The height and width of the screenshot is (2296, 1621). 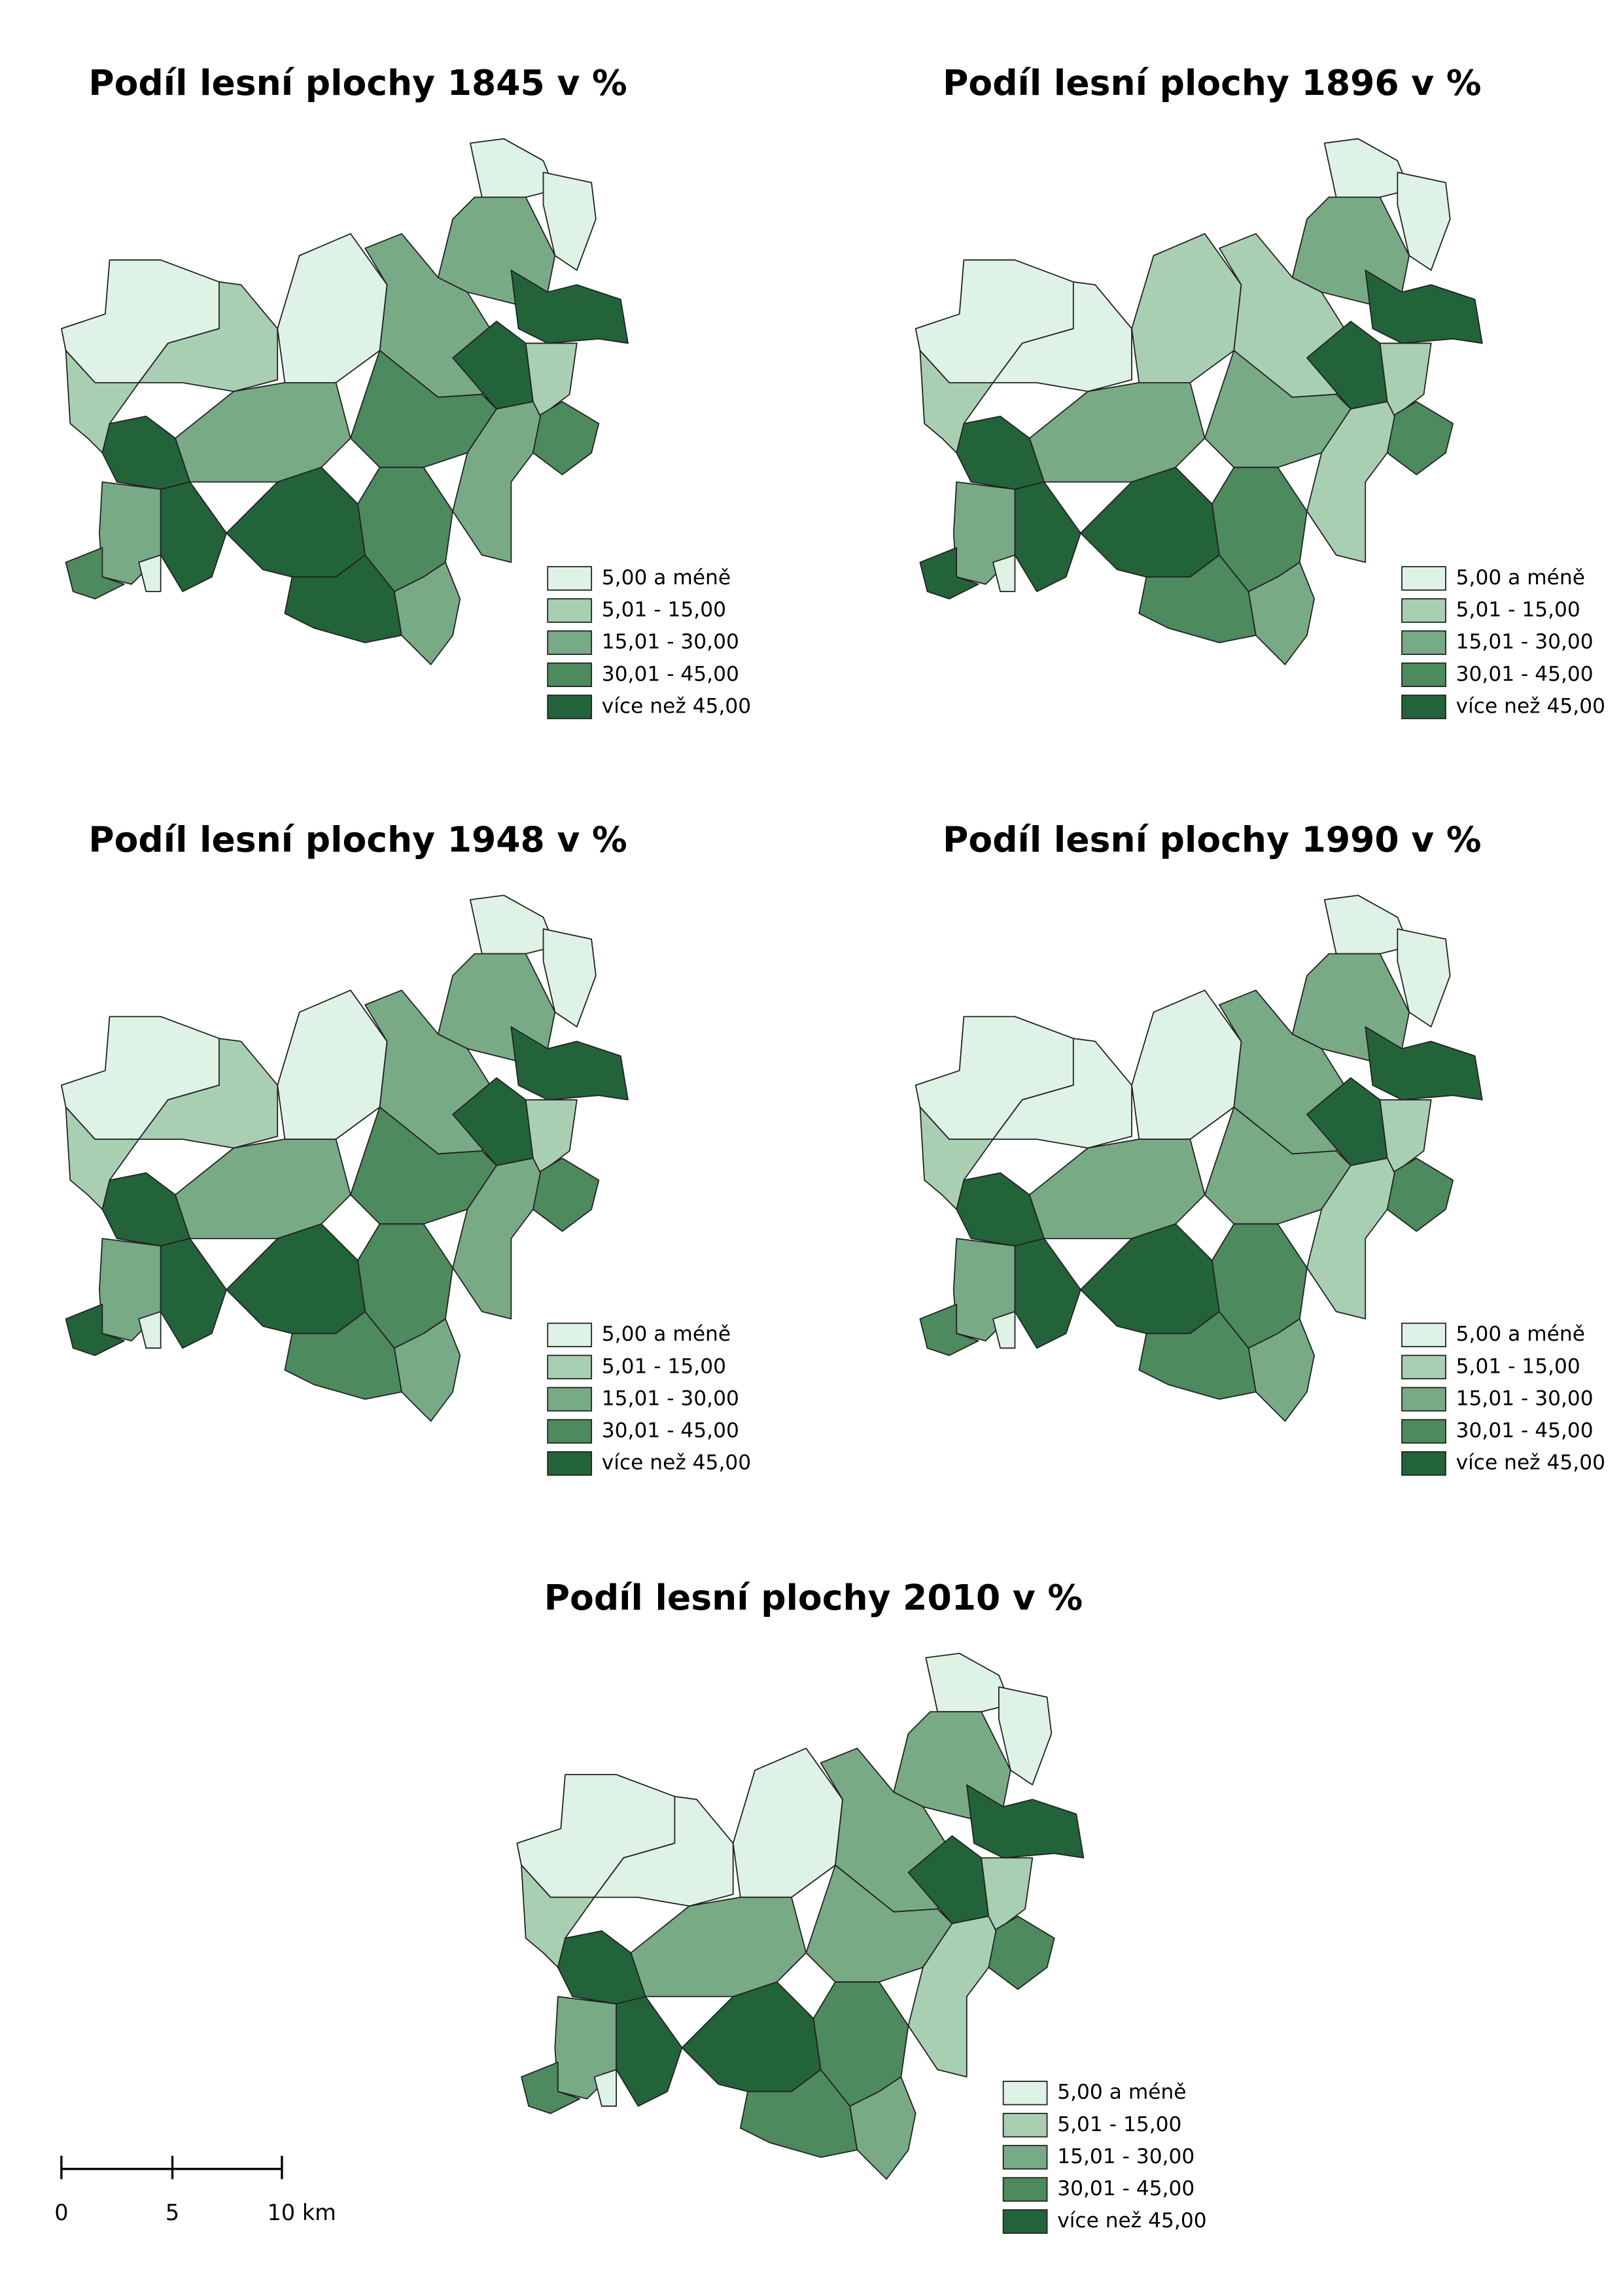 What do you see at coordinates (302, 2212) in the screenshot?
I see `scale-label: 10 km` at bounding box center [302, 2212].